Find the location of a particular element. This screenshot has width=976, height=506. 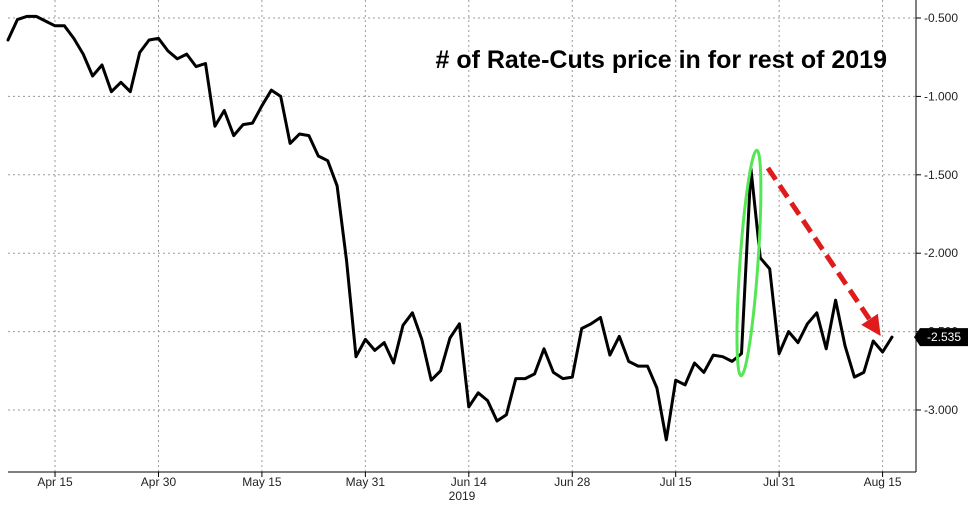

annotations is located at coordinates (808, 263).